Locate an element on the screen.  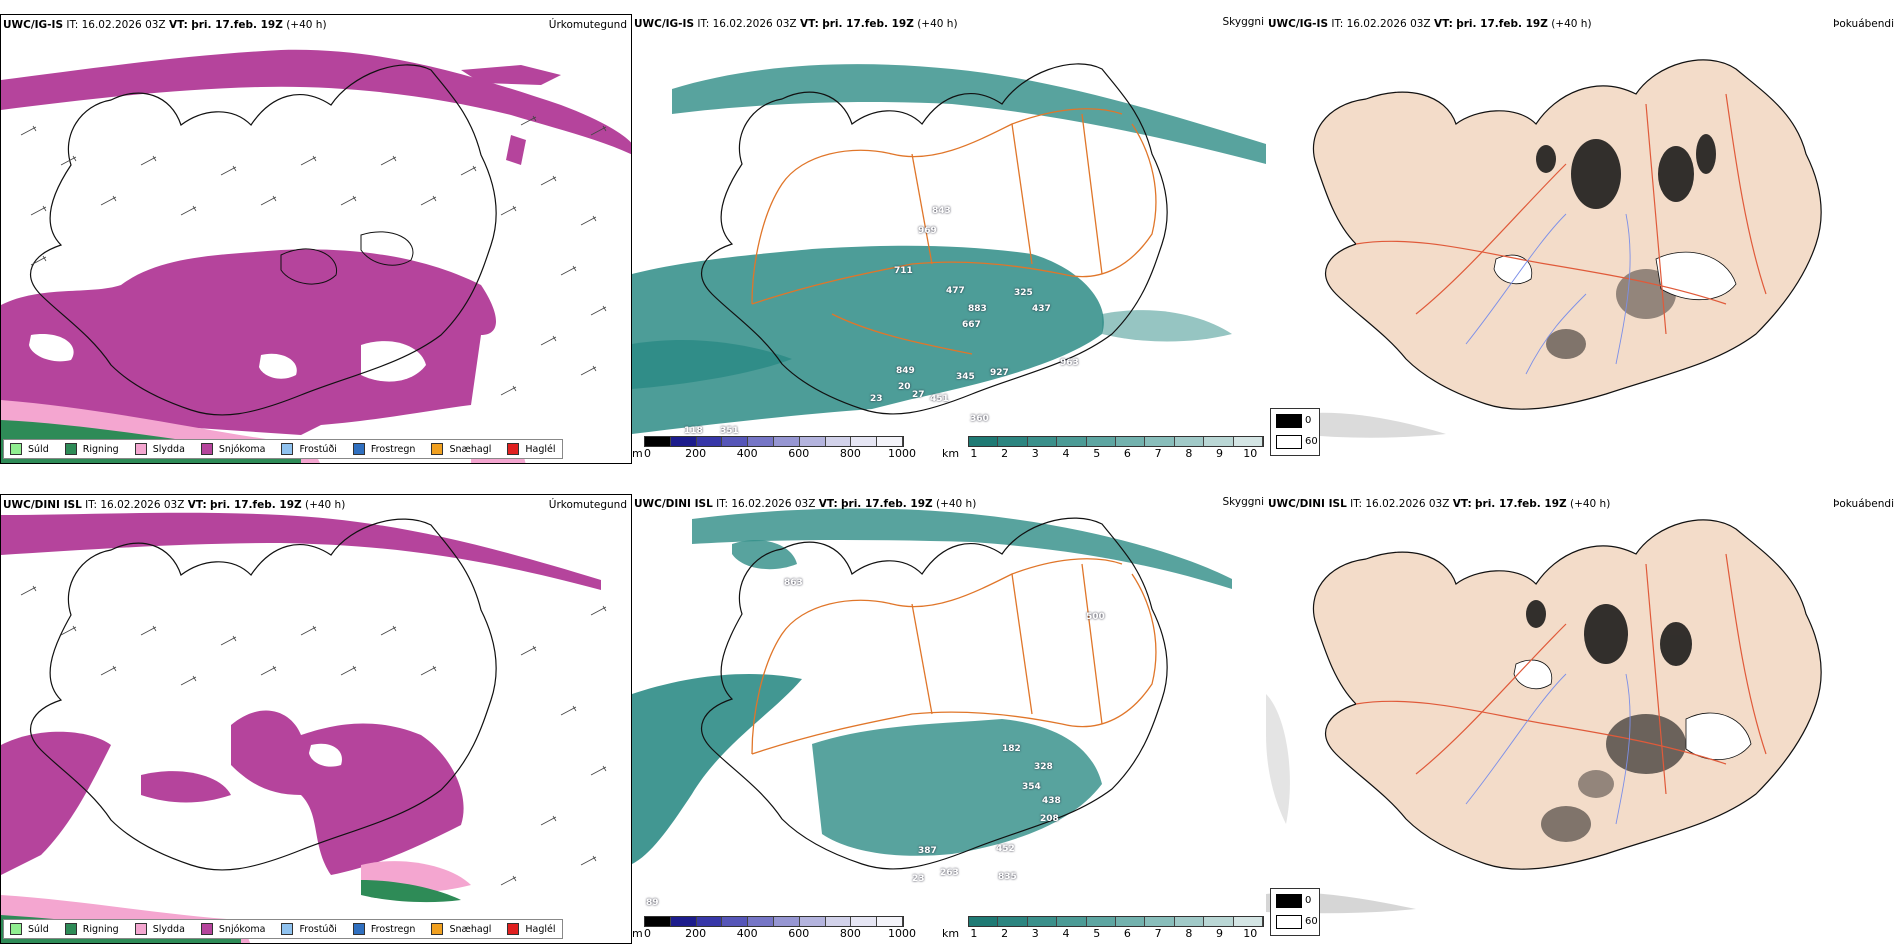
legend-label: Rigning is located at coordinates (100, 929).